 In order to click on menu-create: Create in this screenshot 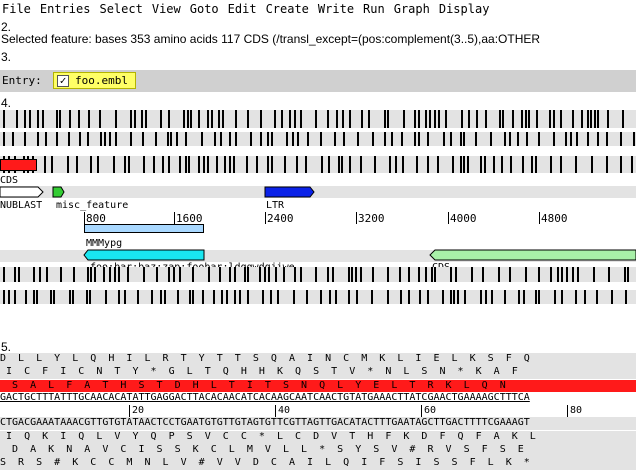, I will do `click(287, 9)`.